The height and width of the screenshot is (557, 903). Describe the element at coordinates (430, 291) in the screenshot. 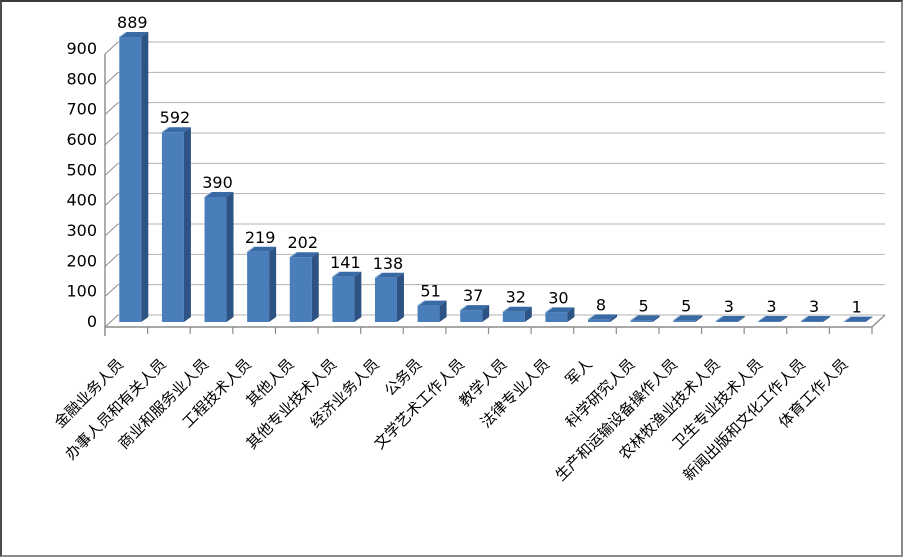

I see `bar-value-label: 51` at that location.